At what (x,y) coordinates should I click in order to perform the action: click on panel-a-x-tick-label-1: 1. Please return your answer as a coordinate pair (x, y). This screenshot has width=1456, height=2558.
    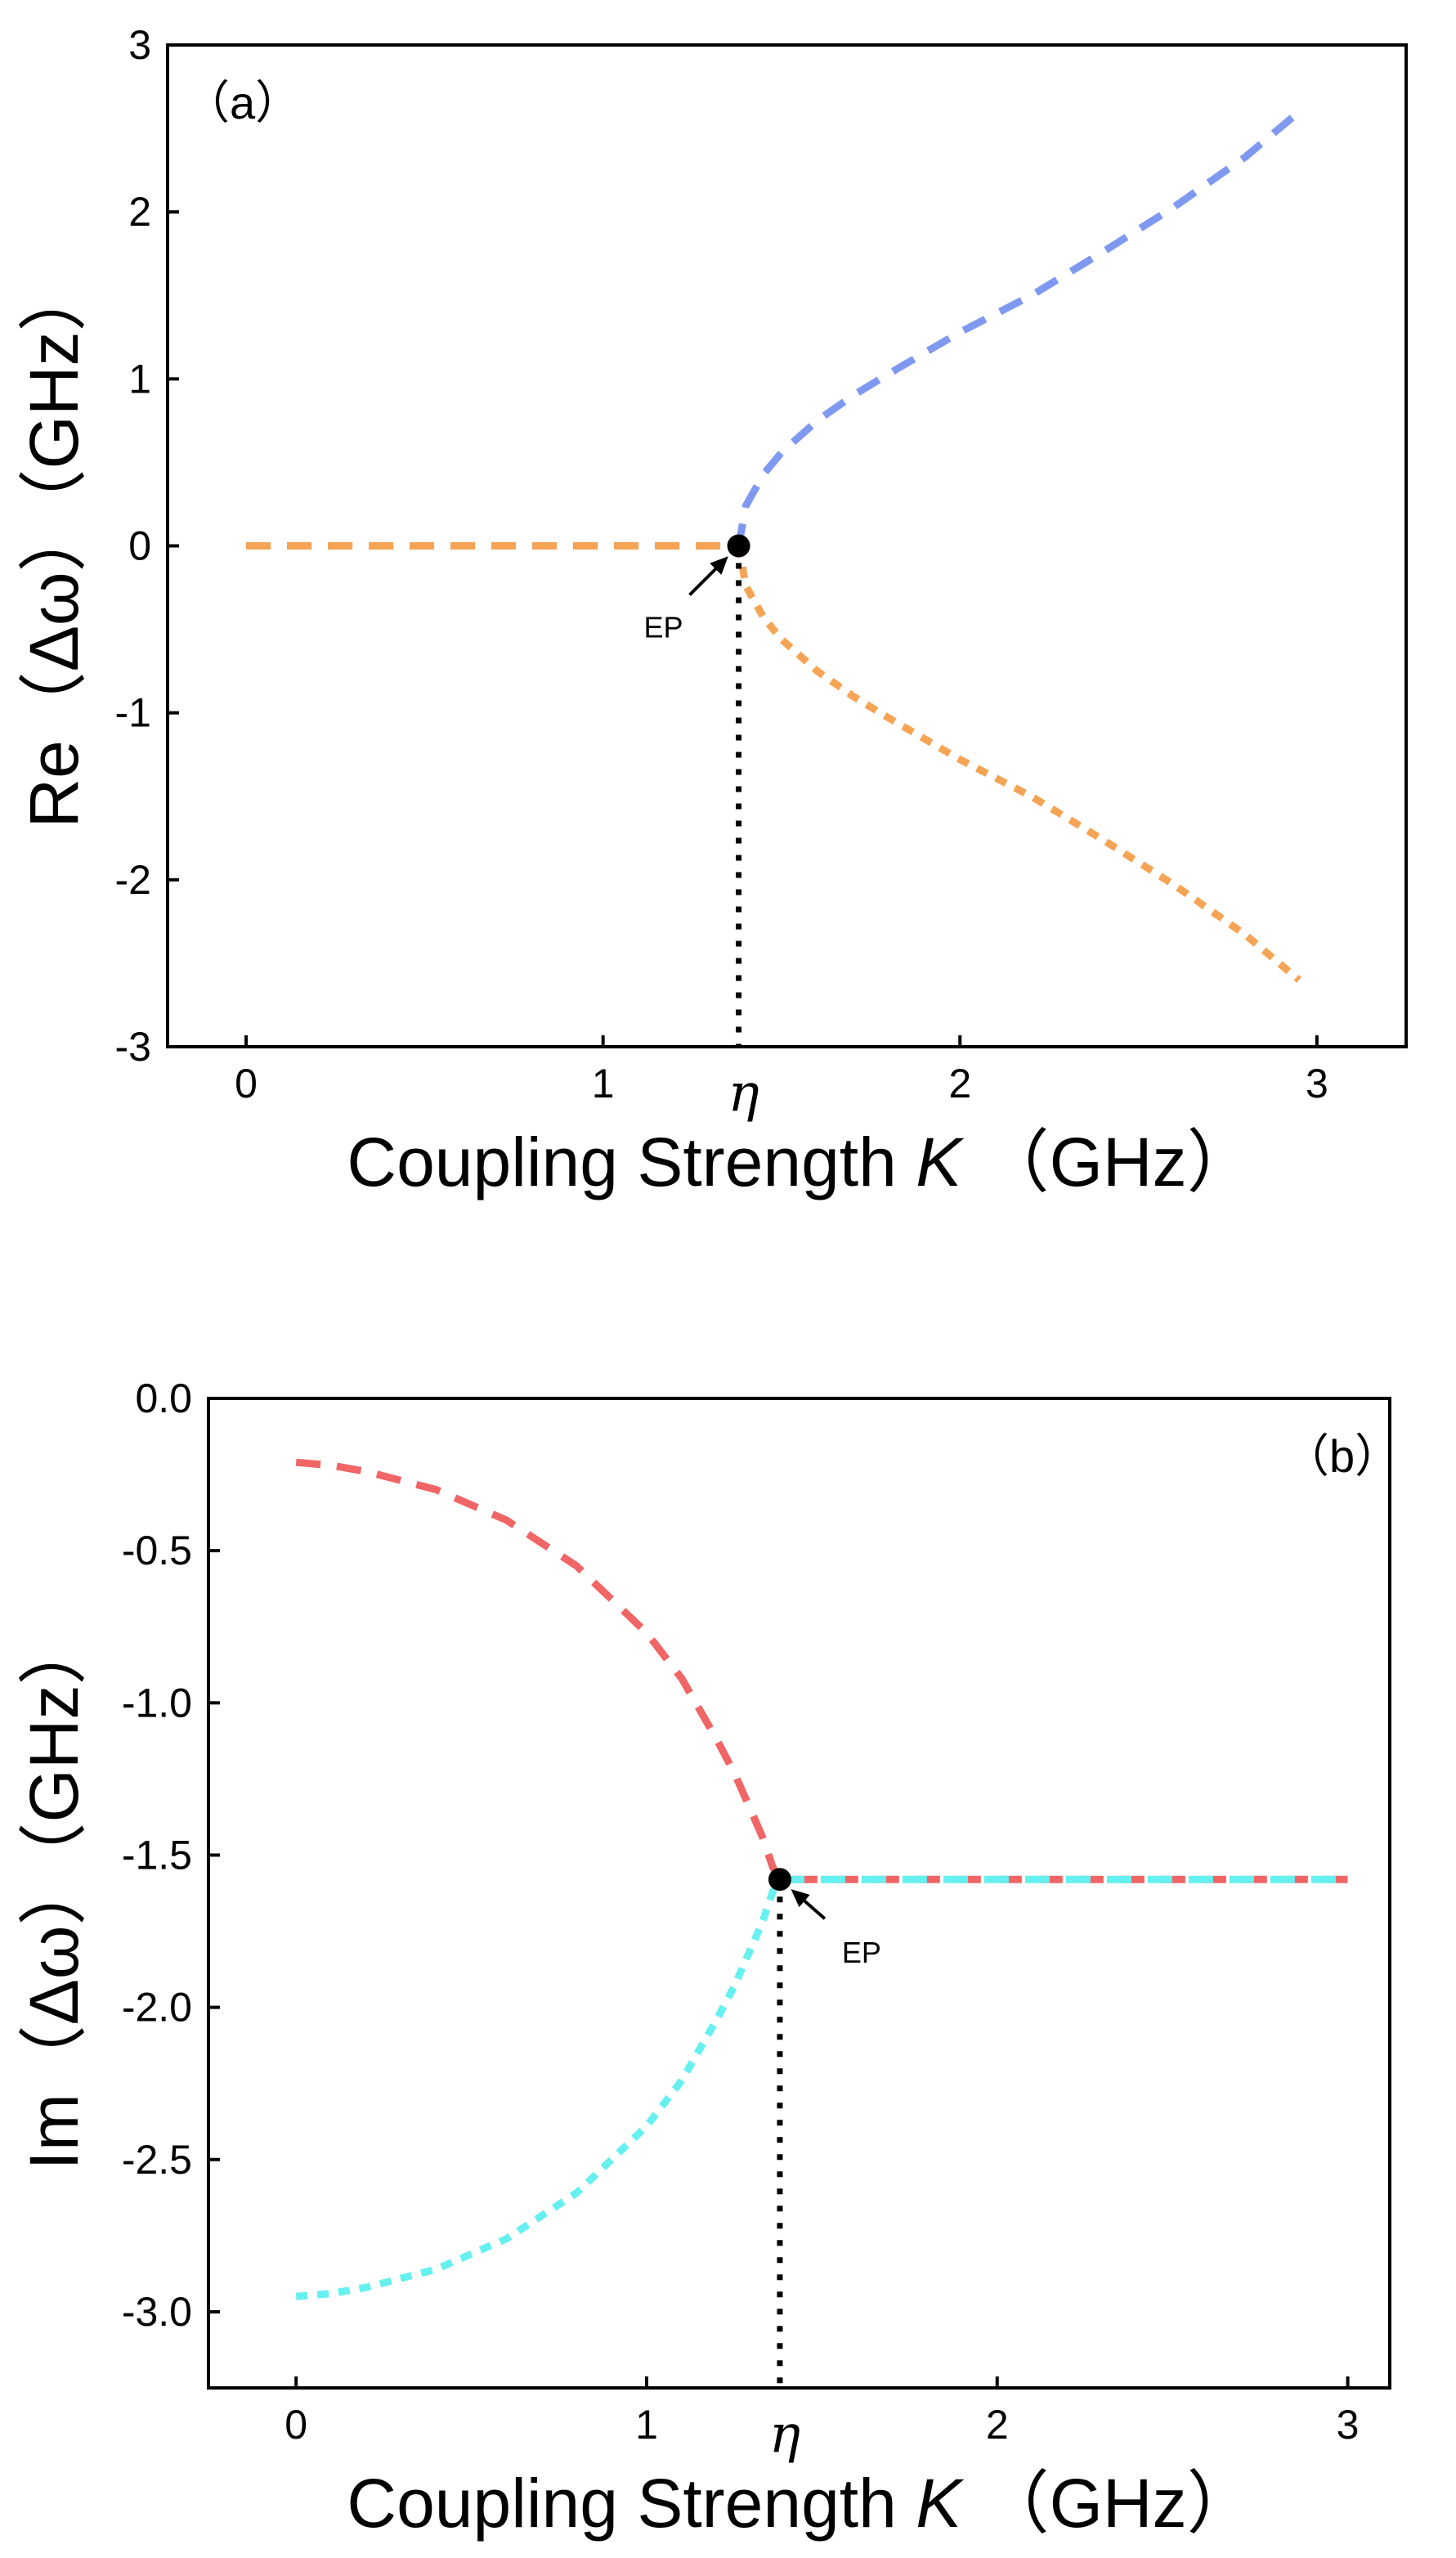
    Looking at the image, I should click on (603, 1083).